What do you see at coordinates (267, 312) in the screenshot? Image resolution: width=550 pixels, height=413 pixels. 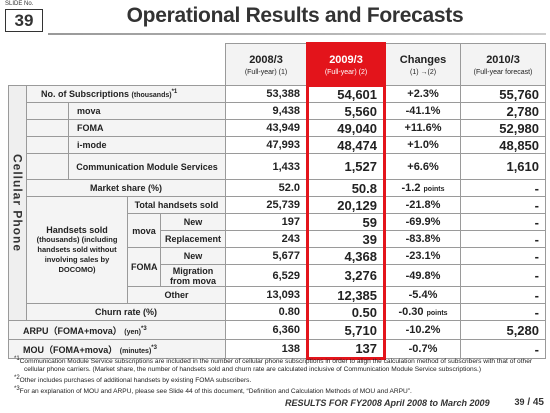 I see `value-2008: 0.80` at bounding box center [267, 312].